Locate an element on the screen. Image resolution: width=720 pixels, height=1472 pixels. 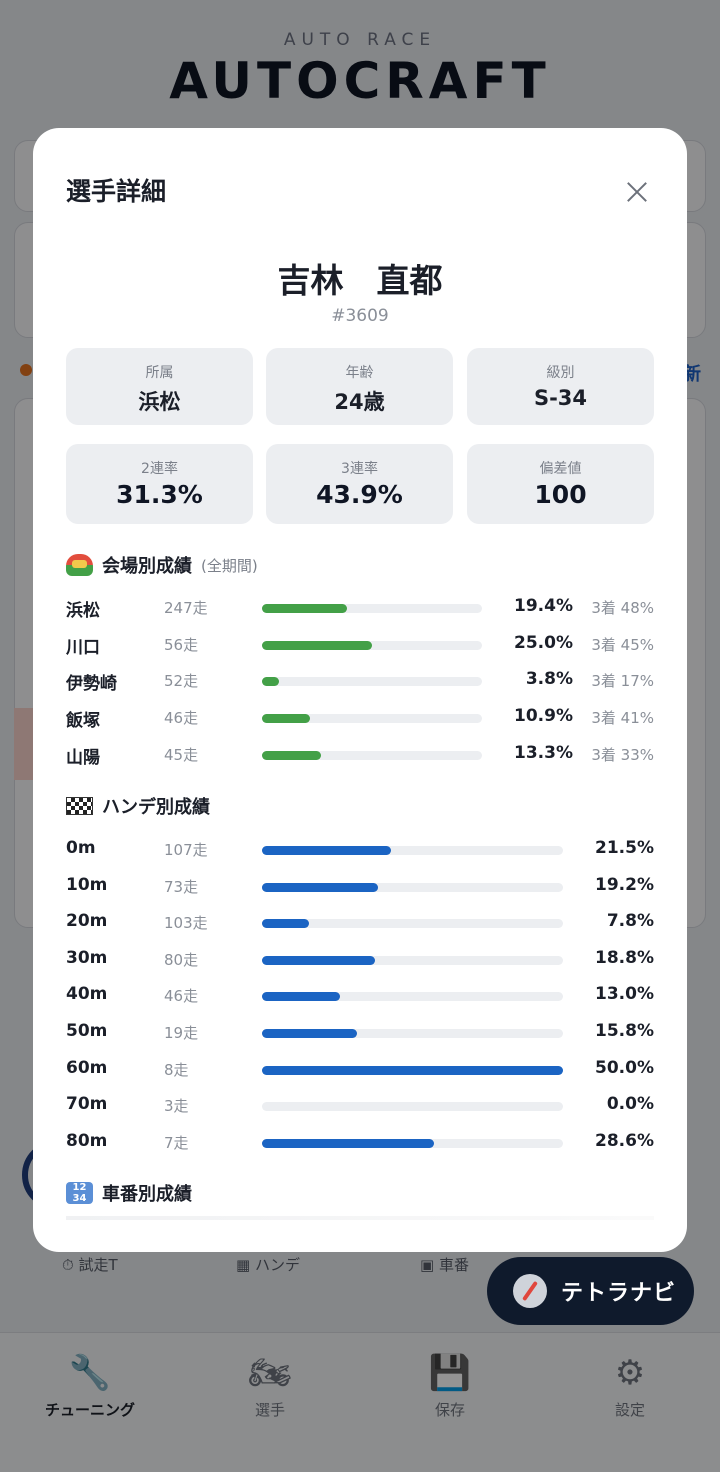
row-rate: 21.5% is located at coordinates (624, 848).